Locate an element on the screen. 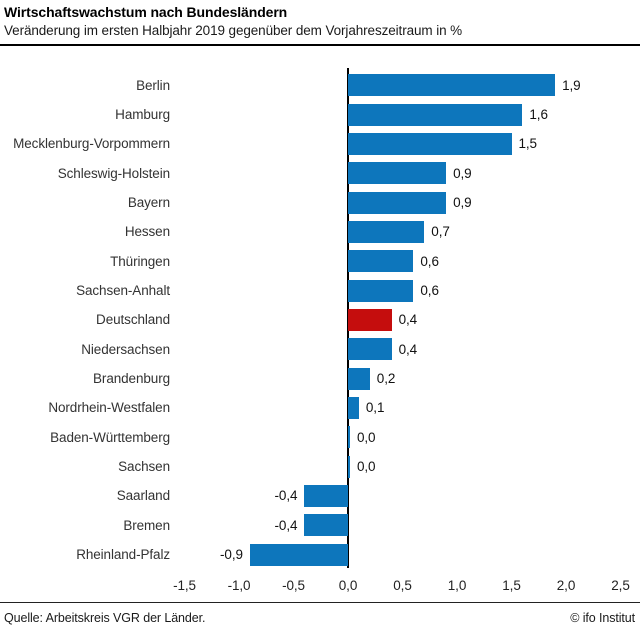 The width and height of the screenshot is (640, 640). category-label: Baden-Württemberg is located at coordinates (110, 437).